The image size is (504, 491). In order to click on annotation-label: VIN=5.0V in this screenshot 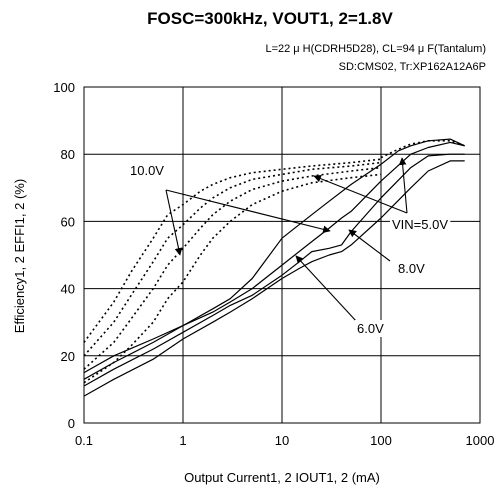, I will do `click(420, 224)`.